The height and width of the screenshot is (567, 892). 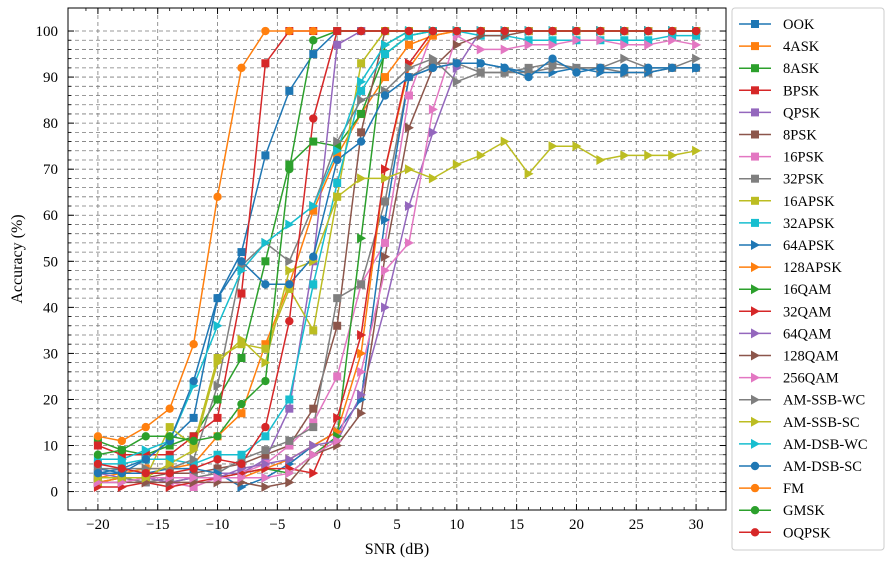 What do you see at coordinates (47, 32) in the screenshot?
I see `y-tick-label: 100` at bounding box center [47, 32].